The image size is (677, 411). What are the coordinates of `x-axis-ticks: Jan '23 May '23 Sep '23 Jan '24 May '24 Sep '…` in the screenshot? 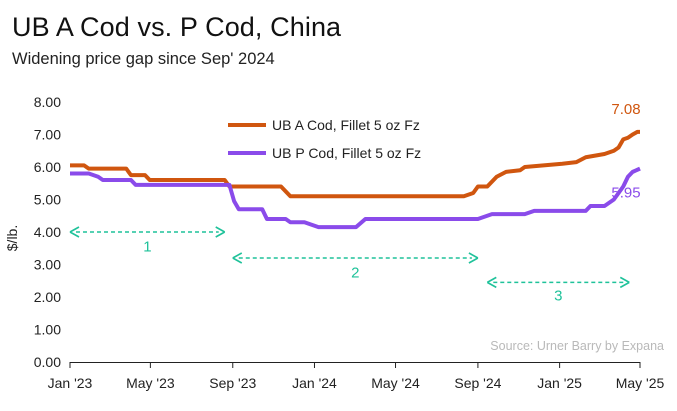 It's located at (356, 376).